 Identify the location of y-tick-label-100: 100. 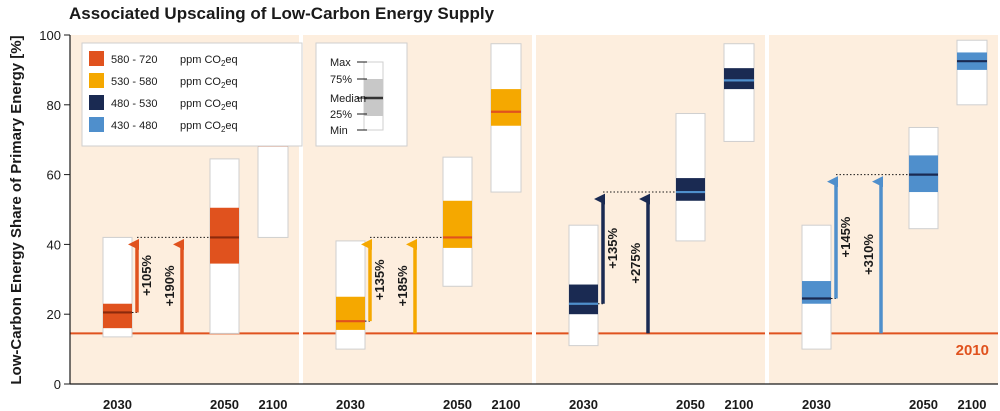
(50, 35).